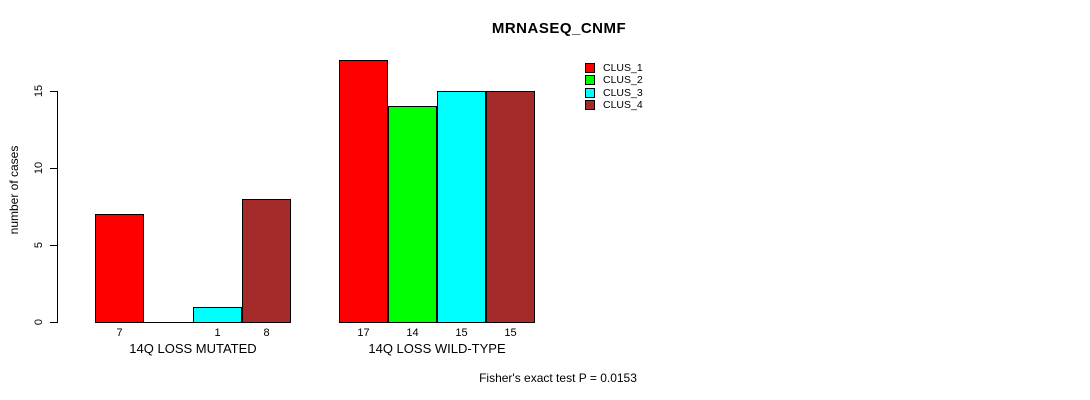 The image size is (1090, 400). I want to click on bar-clus_1-group2, so click(363, 191).